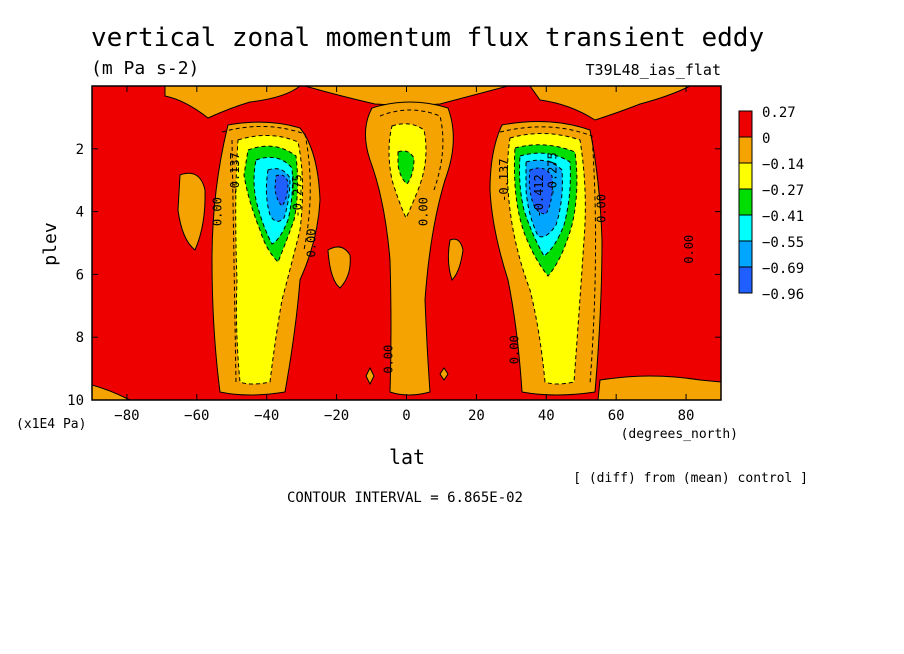 Image resolution: width=904 pixels, height=654 pixels. What do you see at coordinates (690, 478) in the screenshot?
I see `diff-note: [ (diff) from (mean) control ]` at bounding box center [690, 478].